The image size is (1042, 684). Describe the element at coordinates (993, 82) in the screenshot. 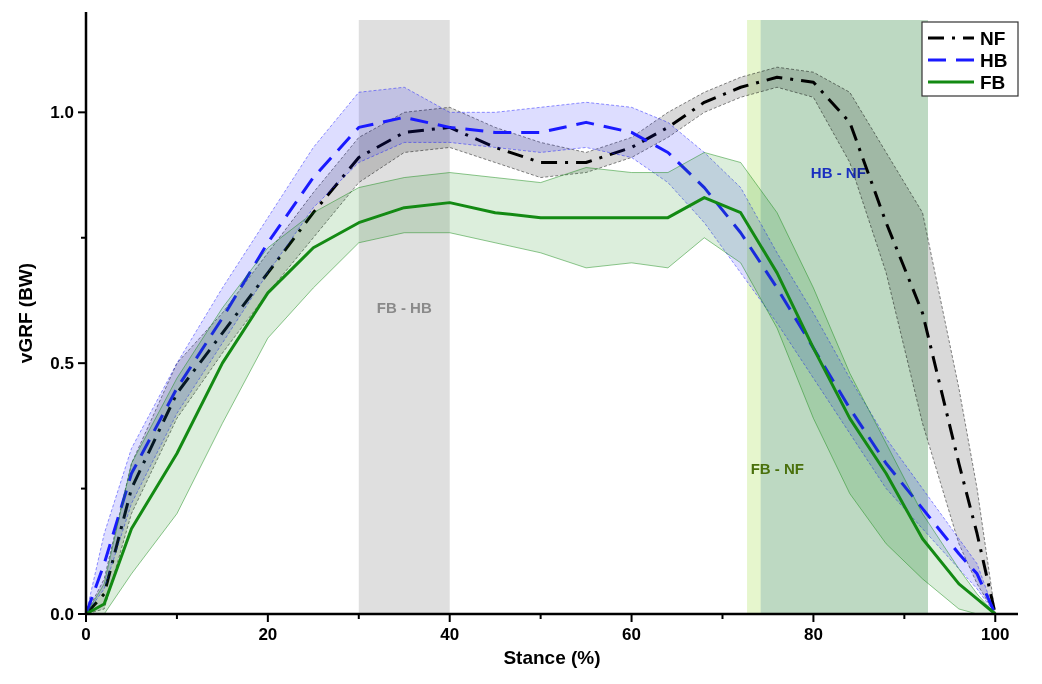

I see `legend-label: FB` at that location.